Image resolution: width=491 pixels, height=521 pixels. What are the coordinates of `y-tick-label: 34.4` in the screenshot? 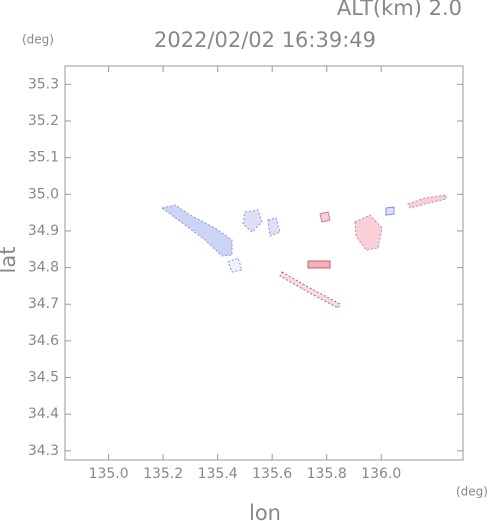 It's located at (43, 414).